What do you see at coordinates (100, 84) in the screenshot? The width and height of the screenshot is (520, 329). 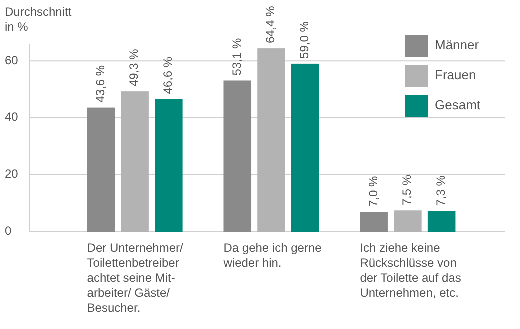 I see `data-label: 43,6 %` at bounding box center [100, 84].